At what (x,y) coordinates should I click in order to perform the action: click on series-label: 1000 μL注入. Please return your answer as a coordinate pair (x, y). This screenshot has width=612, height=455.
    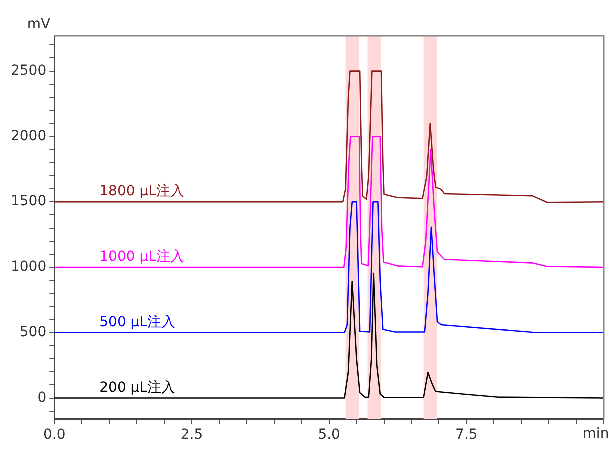
    Looking at the image, I should click on (142, 257).